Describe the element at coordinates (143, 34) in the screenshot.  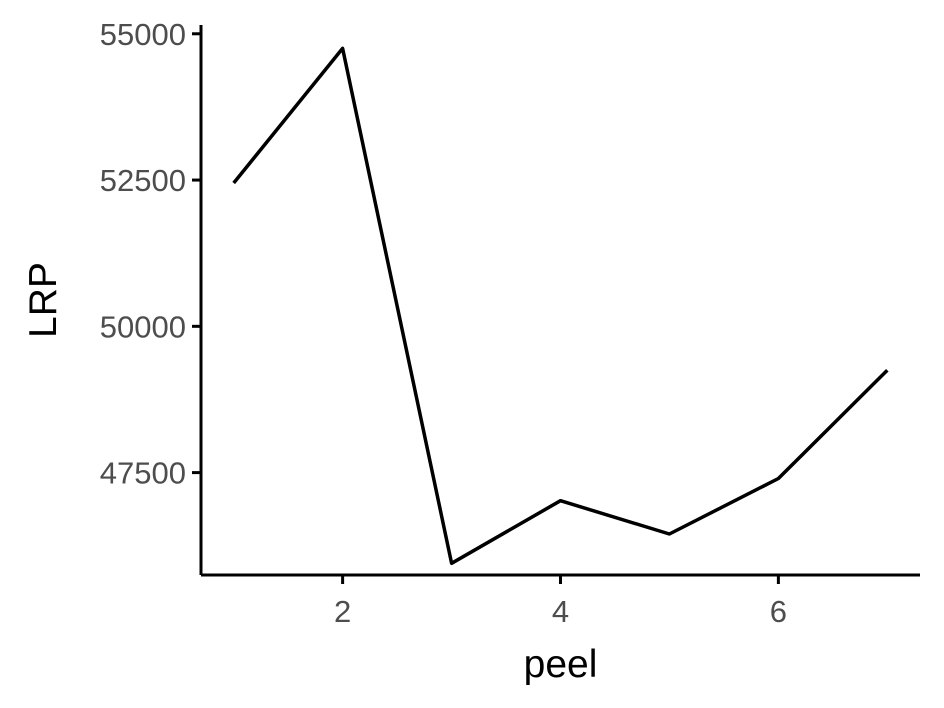
I see `y-tick-label: 55000` at that location.